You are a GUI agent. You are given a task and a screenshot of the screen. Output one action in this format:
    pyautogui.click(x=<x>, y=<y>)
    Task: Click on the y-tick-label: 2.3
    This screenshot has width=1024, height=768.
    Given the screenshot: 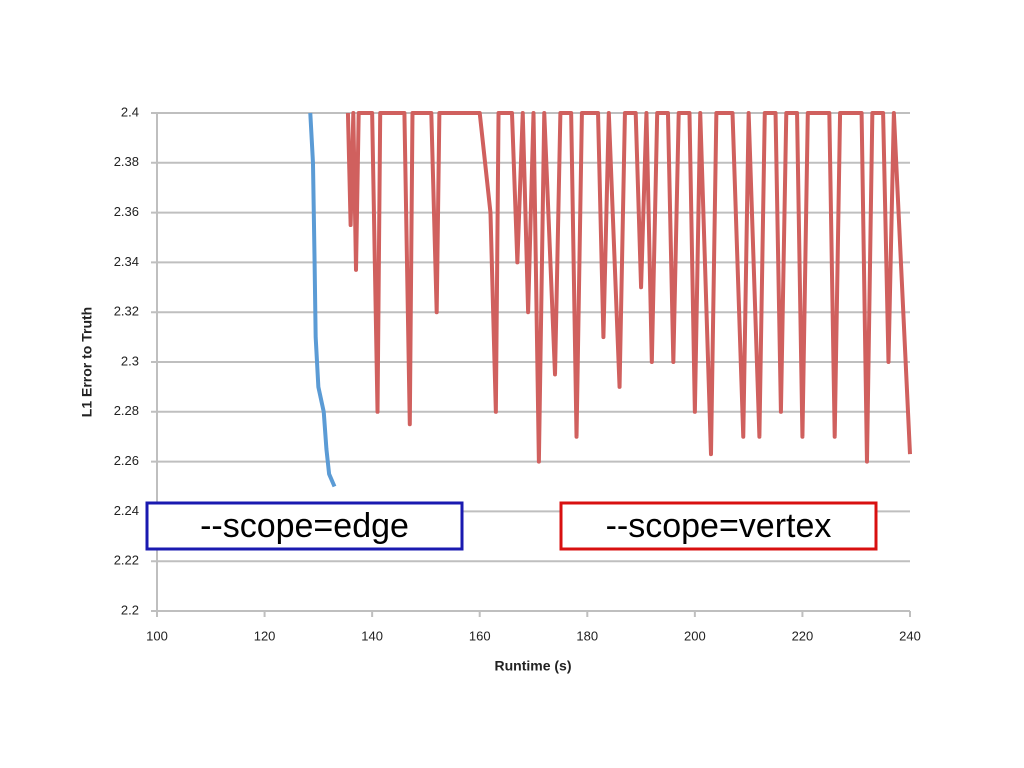 What is the action you would take?
    pyautogui.click(x=130, y=360)
    